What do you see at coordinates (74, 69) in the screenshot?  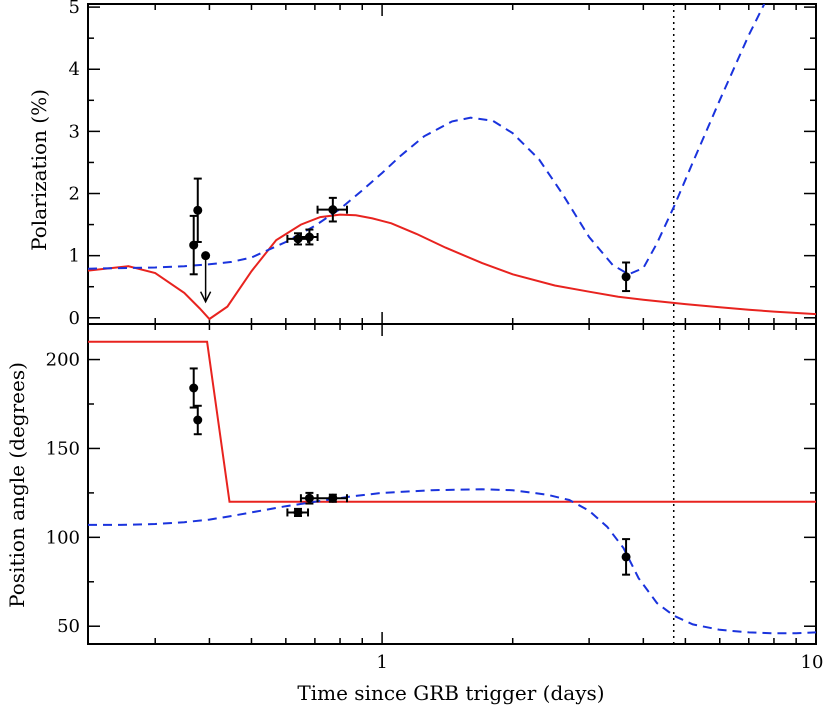 I see `top-y-tick-label: 4` at bounding box center [74, 69].